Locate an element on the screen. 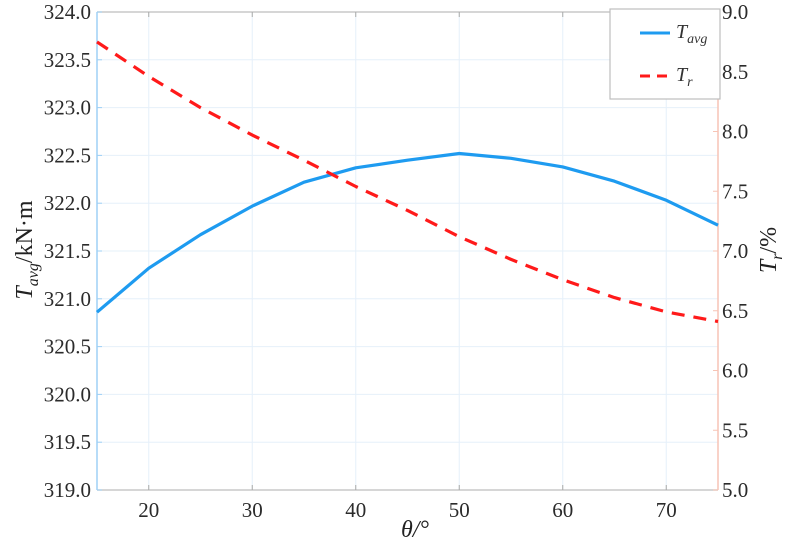  legend: Tavg Tr is located at coordinates (665, 54).